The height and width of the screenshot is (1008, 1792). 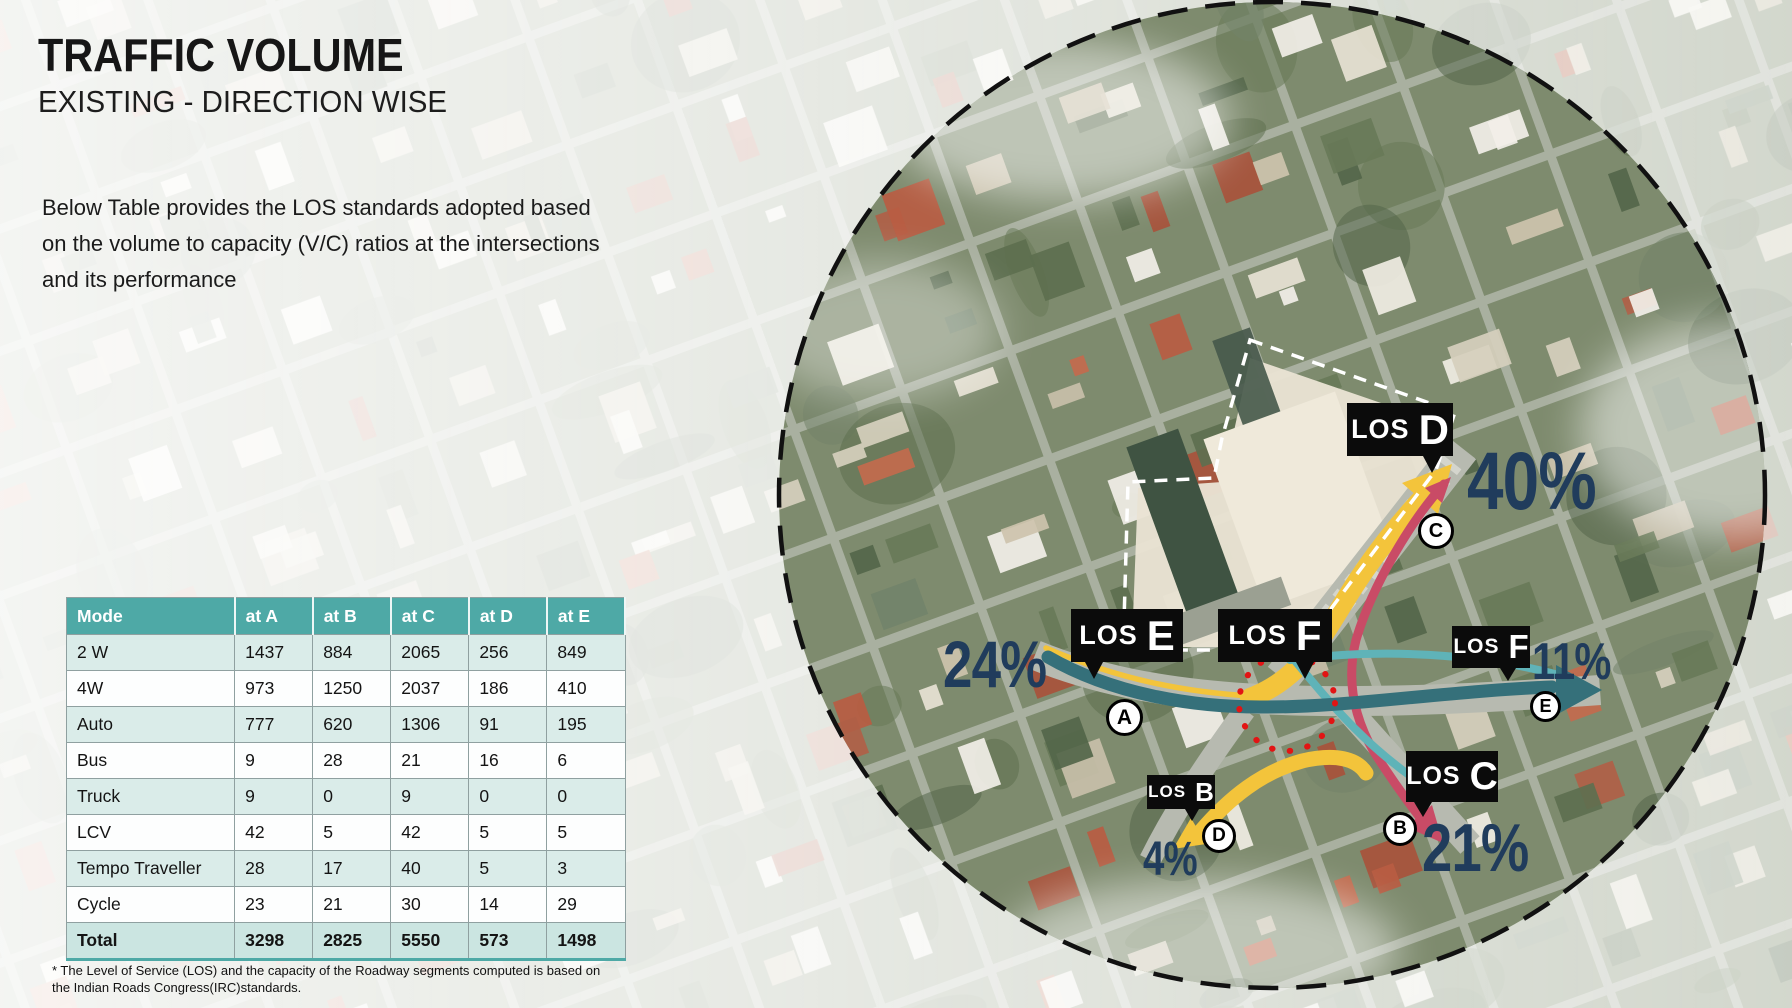 I want to click on table-cell: 2825, so click(x=352, y=941).